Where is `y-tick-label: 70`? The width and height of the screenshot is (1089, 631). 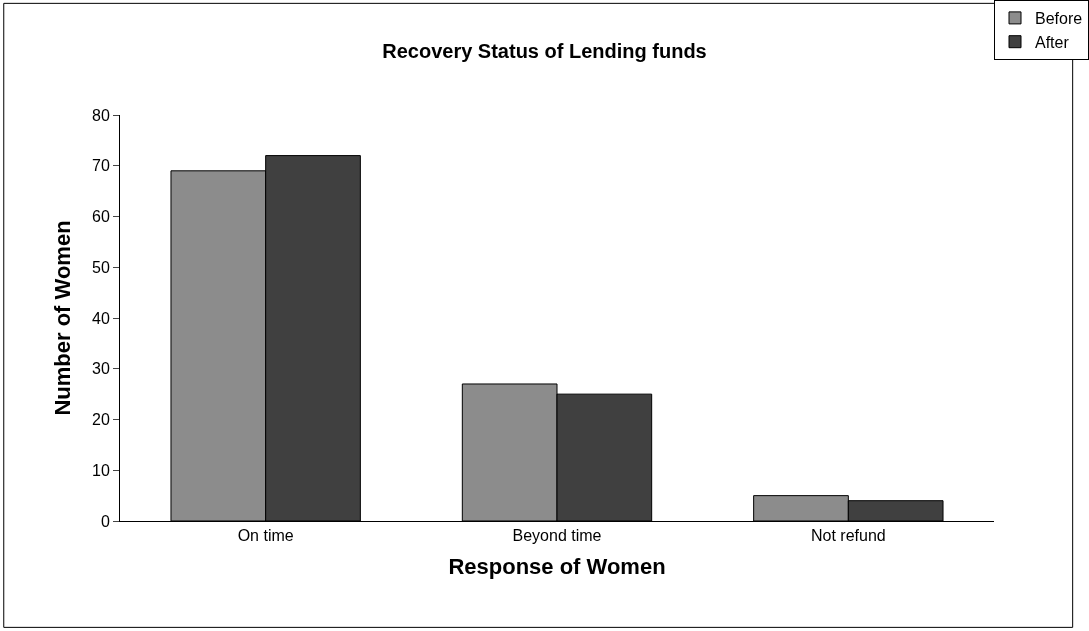 y-tick-label: 70 is located at coordinates (101, 166).